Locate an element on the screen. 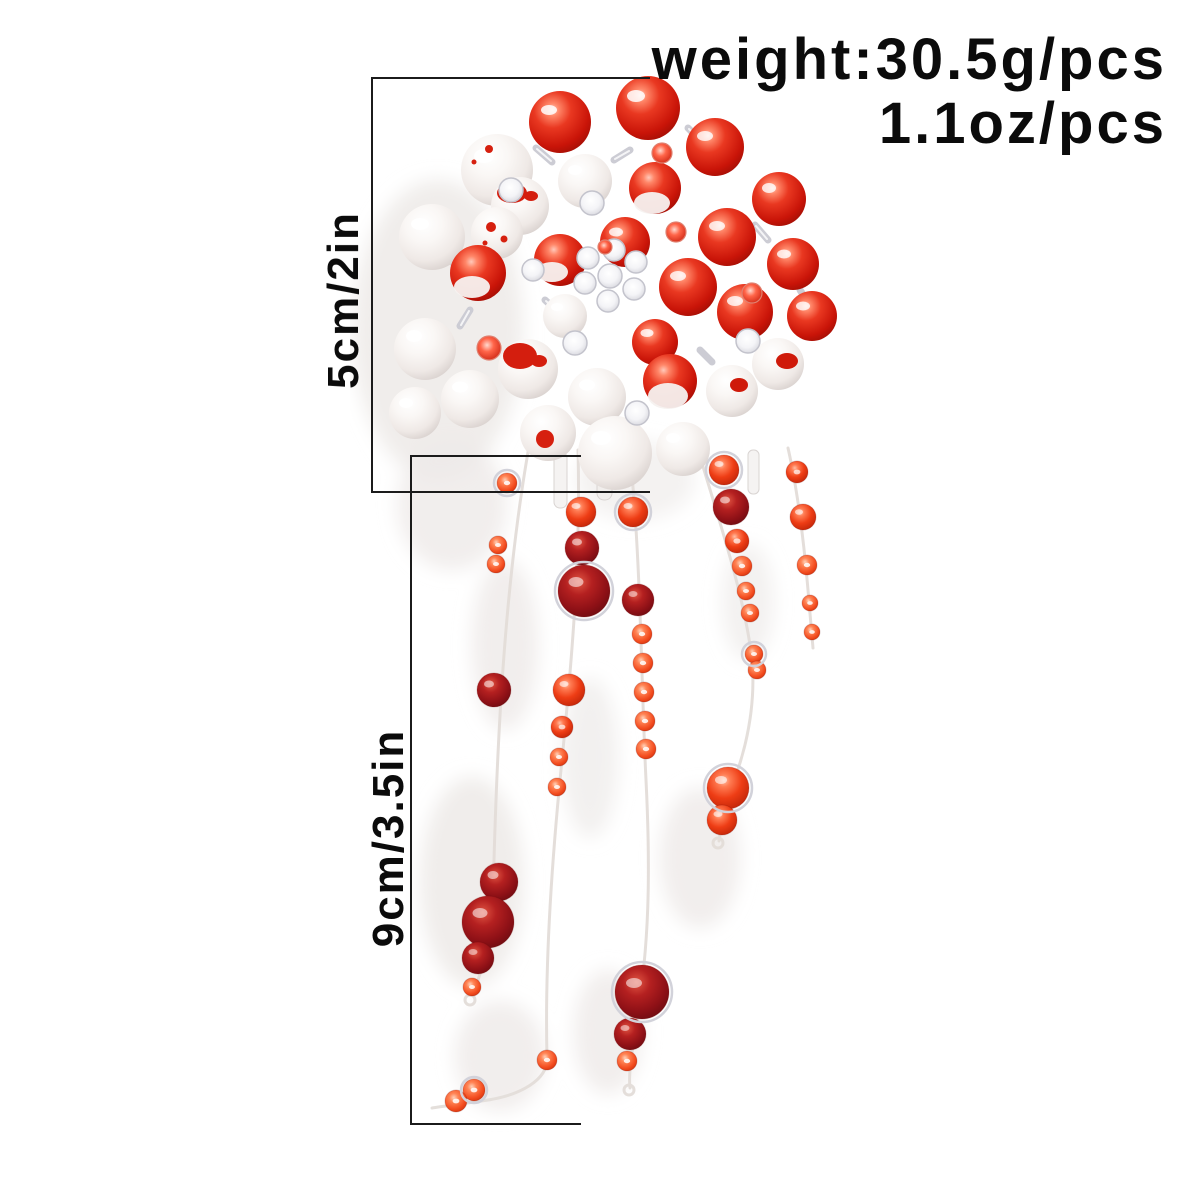 The height and width of the screenshot is (1200, 1200). rhinestones is located at coordinates (629, 301).